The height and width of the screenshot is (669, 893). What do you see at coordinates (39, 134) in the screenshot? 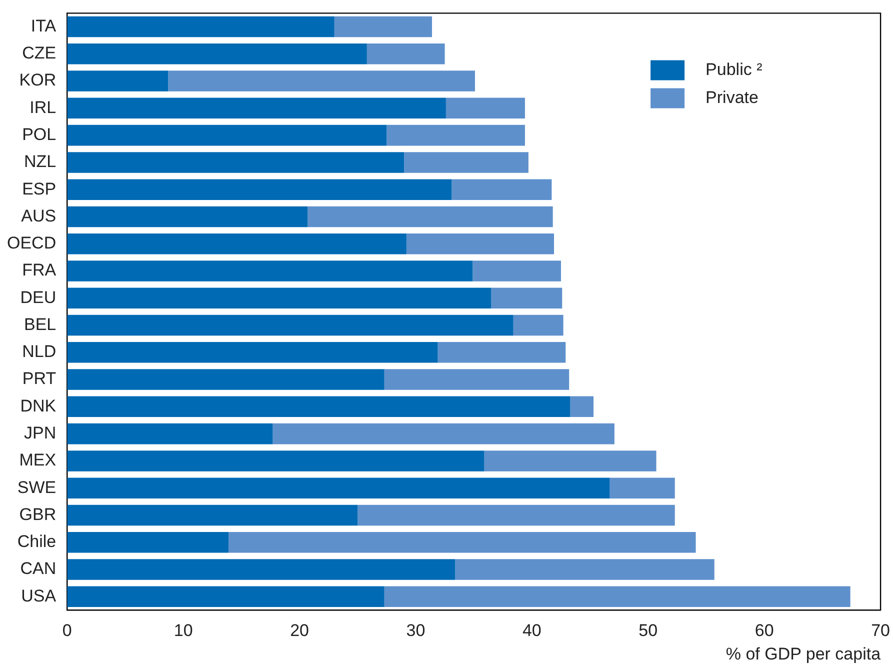
I see `y-tick-label: POL` at bounding box center [39, 134].